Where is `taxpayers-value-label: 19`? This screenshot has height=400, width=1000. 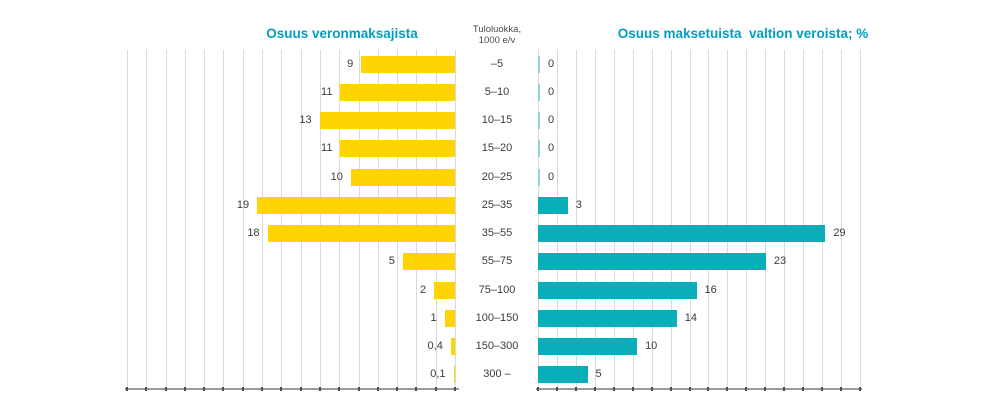 taxpayers-value-label: 19 is located at coordinates (243, 204).